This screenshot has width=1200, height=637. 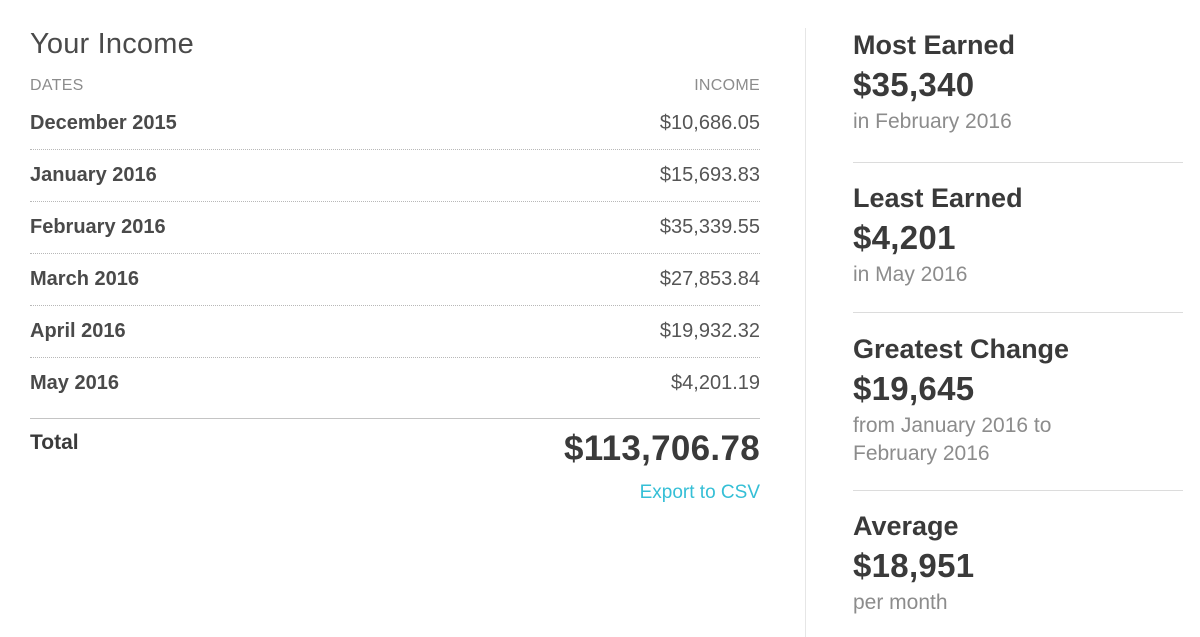 What do you see at coordinates (910, 274) in the screenshot?
I see `stat-subtitle: in May 2016` at bounding box center [910, 274].